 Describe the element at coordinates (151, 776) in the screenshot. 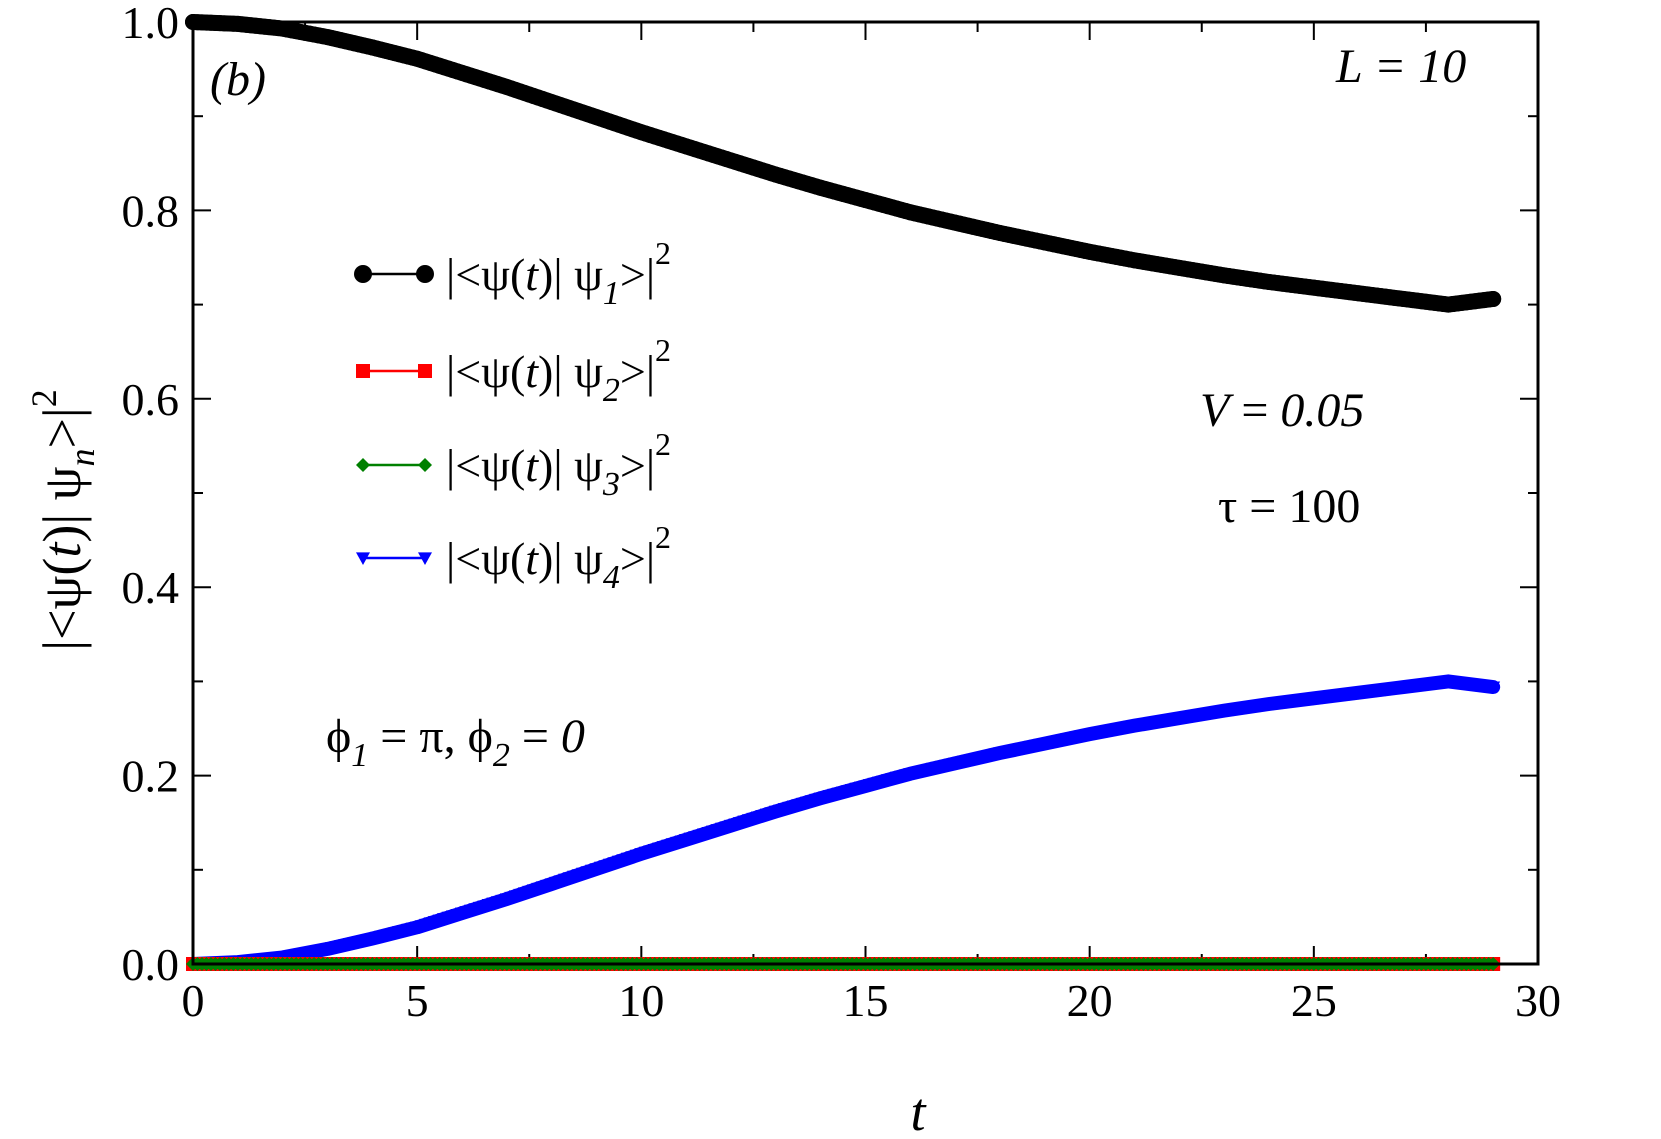

I see `y-tick-label: 0.2` at that location.